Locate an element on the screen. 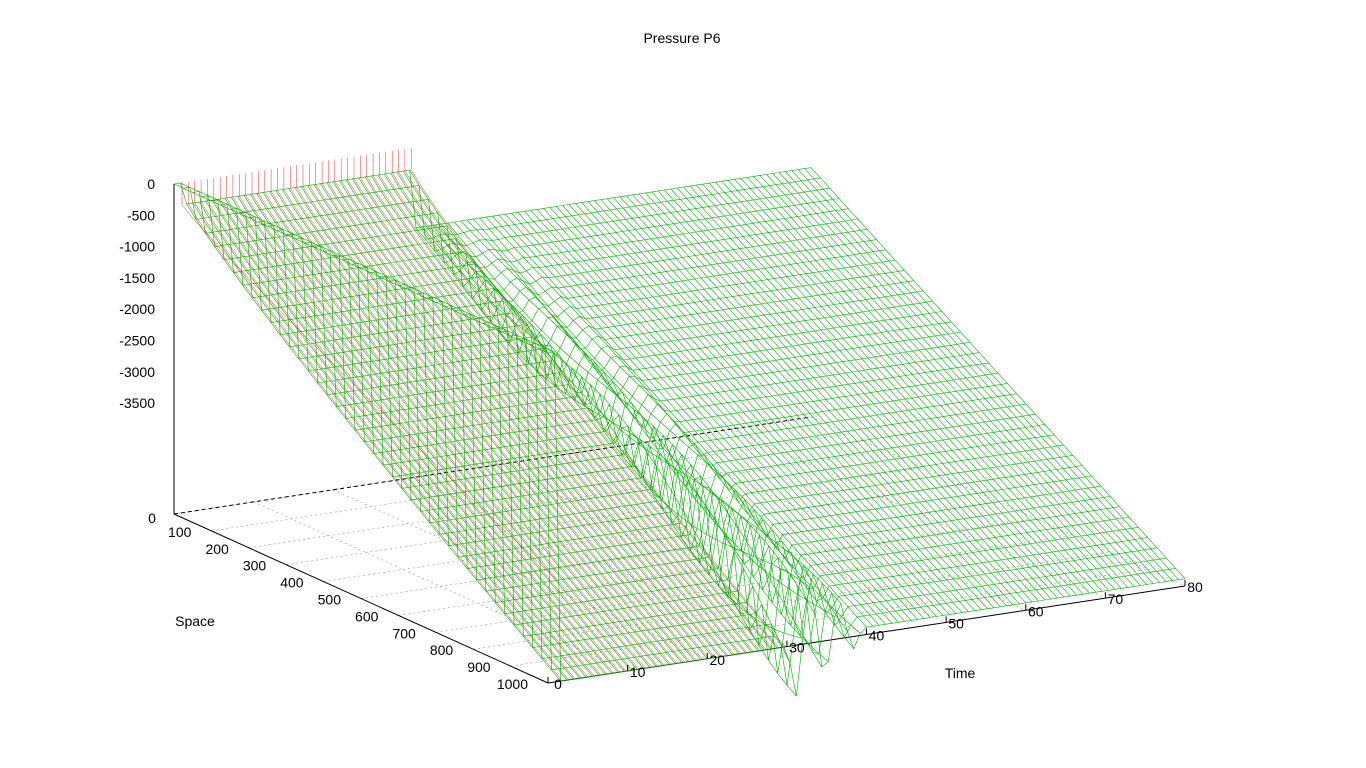 This screenshot has height=768, width=1366. y-tick-label: 300 is located at coordinates (255, 566).